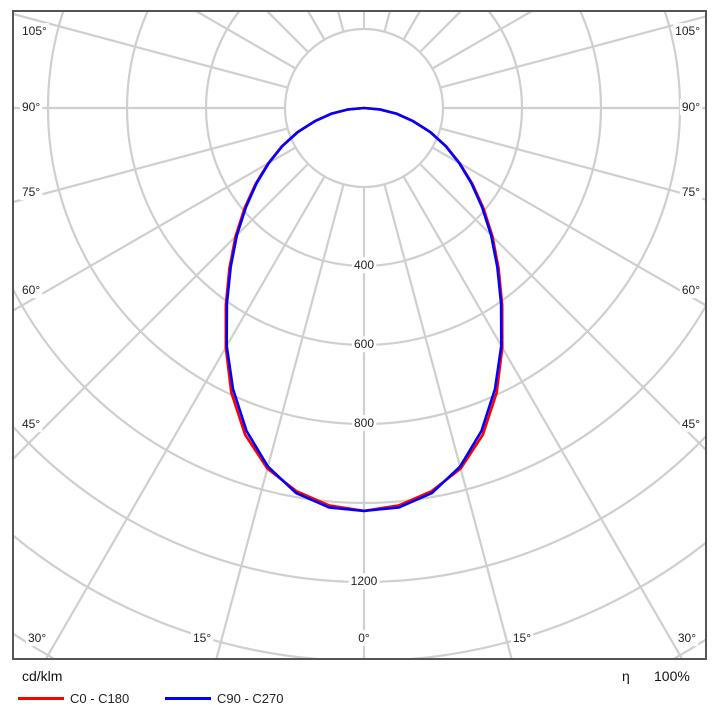  What do you see at coordinates (364, 638) in the screenshot?
I see `axis-label: 0°` at bounding box center [364, 638].